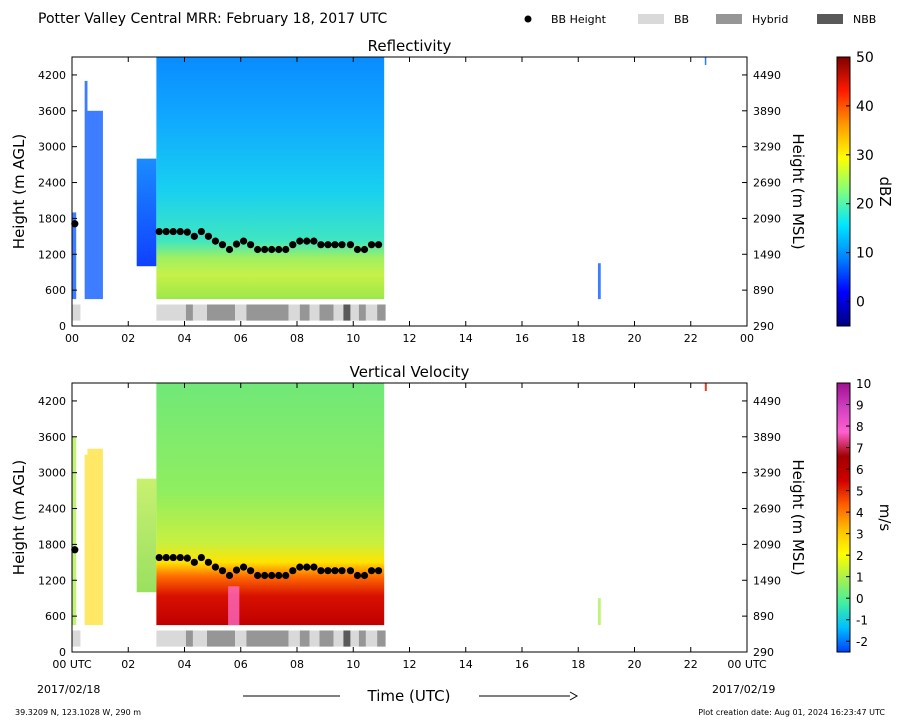  What do you see at coordinates (865, 254) in the screenshot?
I see `colorbar-tick-label: 10` at bounding box center [865, 254].